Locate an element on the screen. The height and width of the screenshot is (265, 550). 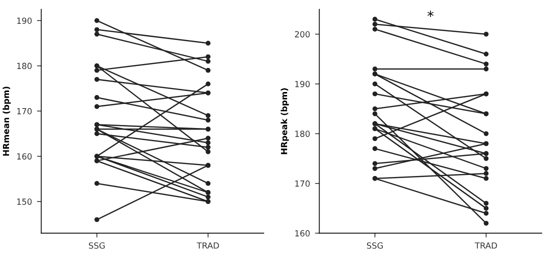
y-tick-label: 150 is located at coordinates (24, 201).